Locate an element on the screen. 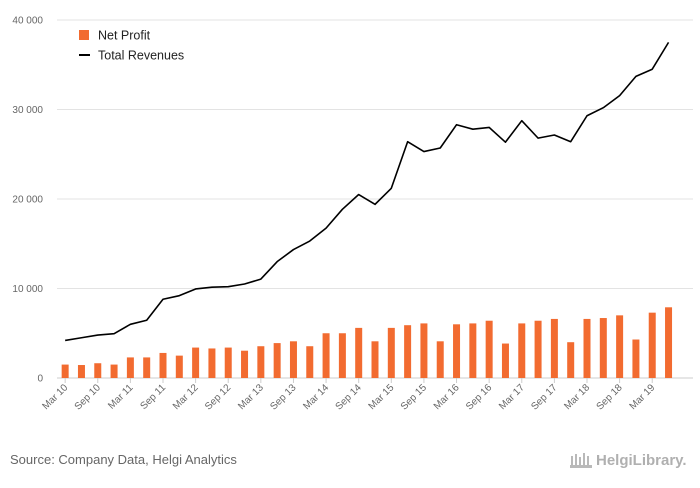  x-tick-label: Sep 16 is located at coordinates (479, 397).